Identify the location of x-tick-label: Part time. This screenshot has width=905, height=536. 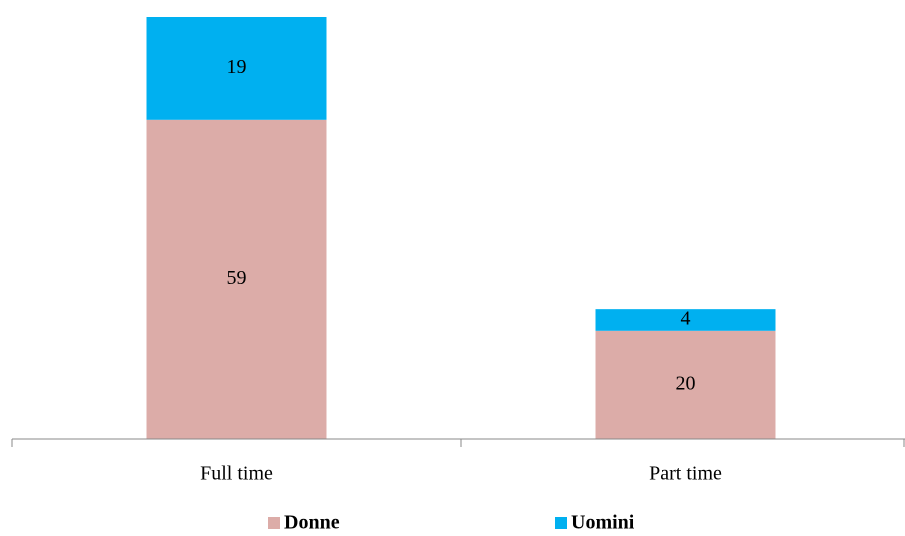
(685, 474).